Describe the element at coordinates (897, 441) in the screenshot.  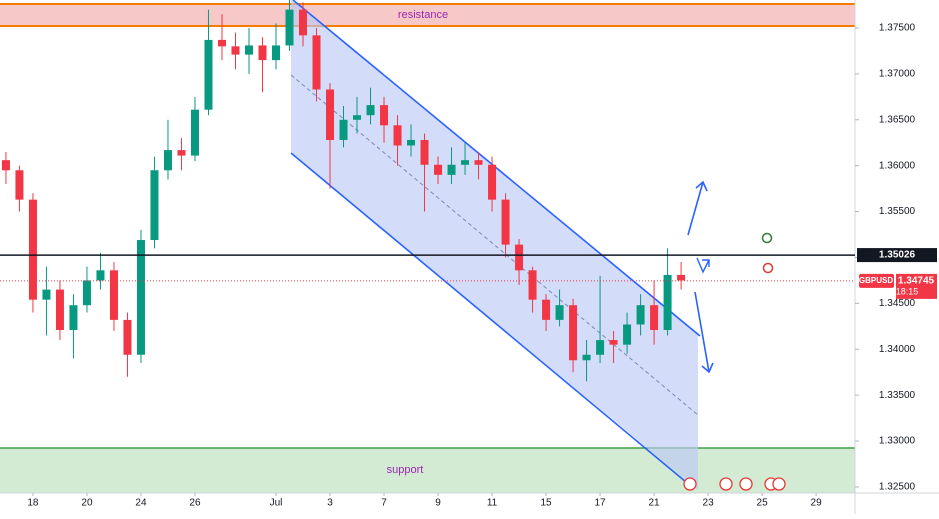
I see `y-tick-label: 1.33000` at that location.